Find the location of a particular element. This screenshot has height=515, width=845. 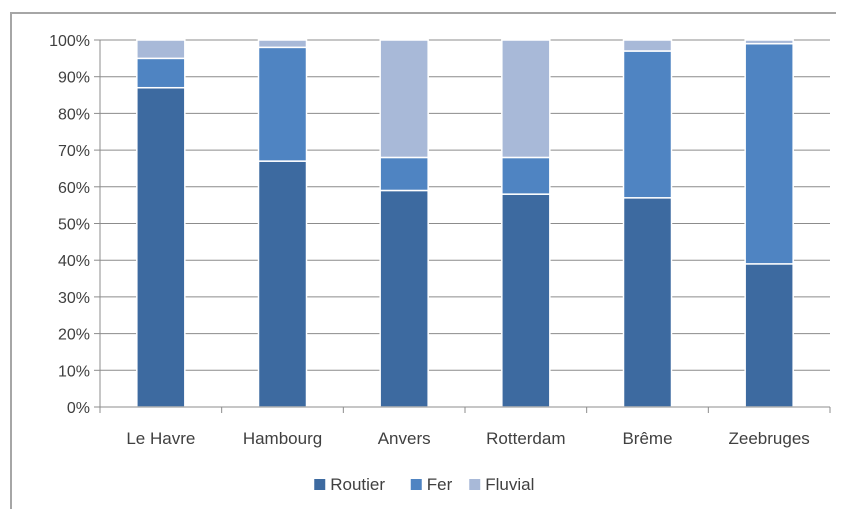

y-tick-label: 70% is located at coordinates (74, 151).